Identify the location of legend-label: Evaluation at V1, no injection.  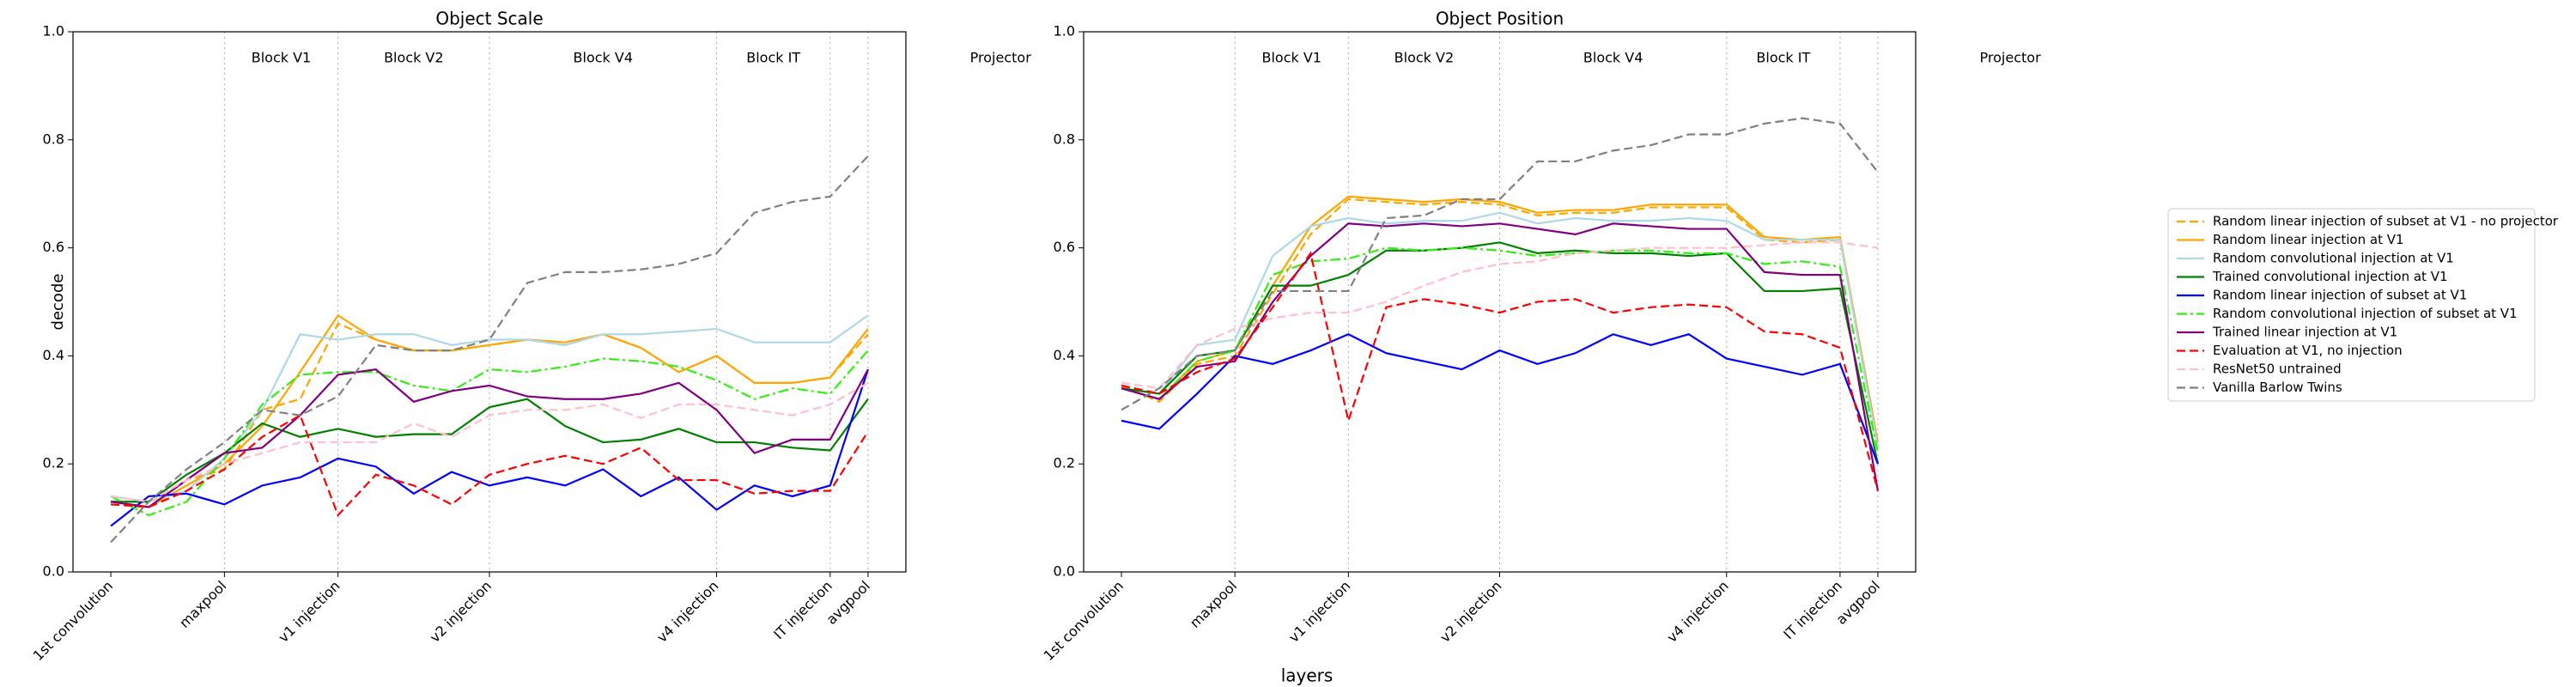
(2308, 350).